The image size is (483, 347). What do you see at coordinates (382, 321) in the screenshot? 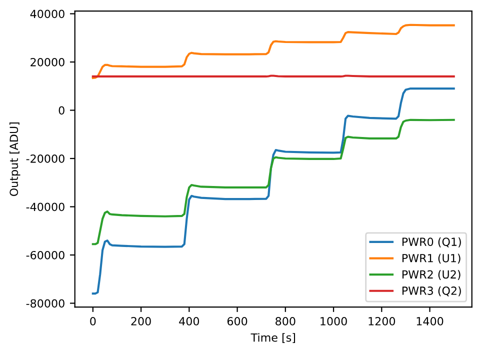
I see `x-tick-label: 1200` at bounding box center [382, 321].